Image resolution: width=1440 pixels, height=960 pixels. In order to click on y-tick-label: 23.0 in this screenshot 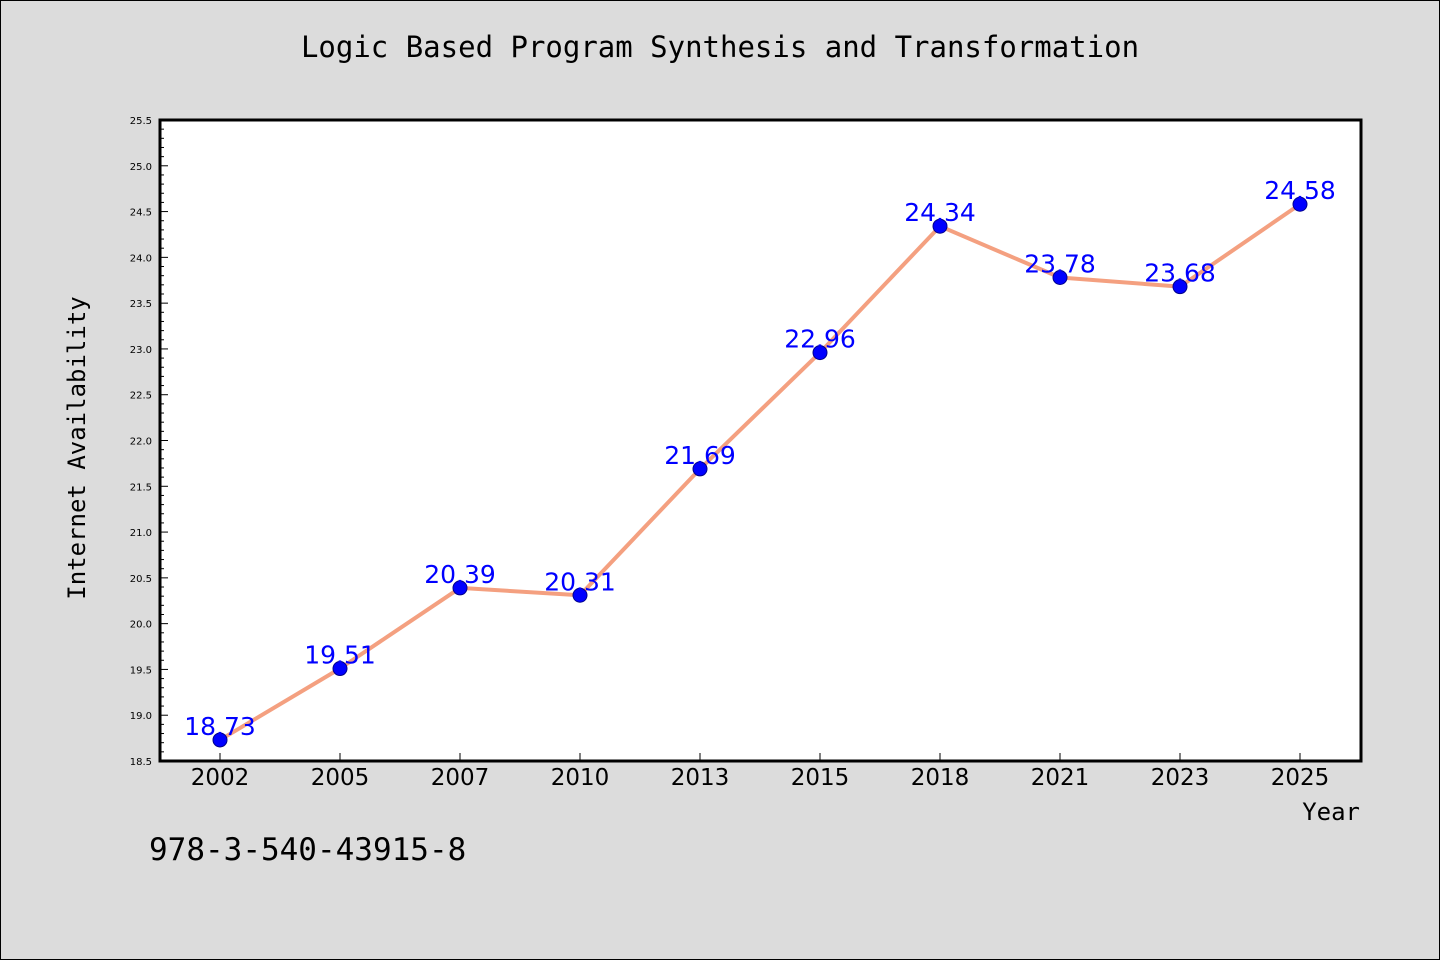, I will do `click(141, 350)`.